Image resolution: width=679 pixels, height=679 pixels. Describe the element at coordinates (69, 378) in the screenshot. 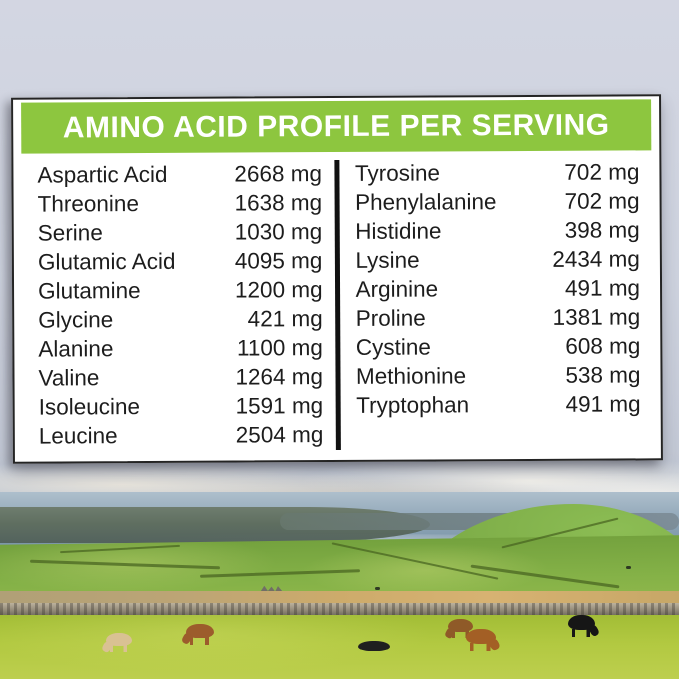

I see `amino-acid-name: Valine` at that location.